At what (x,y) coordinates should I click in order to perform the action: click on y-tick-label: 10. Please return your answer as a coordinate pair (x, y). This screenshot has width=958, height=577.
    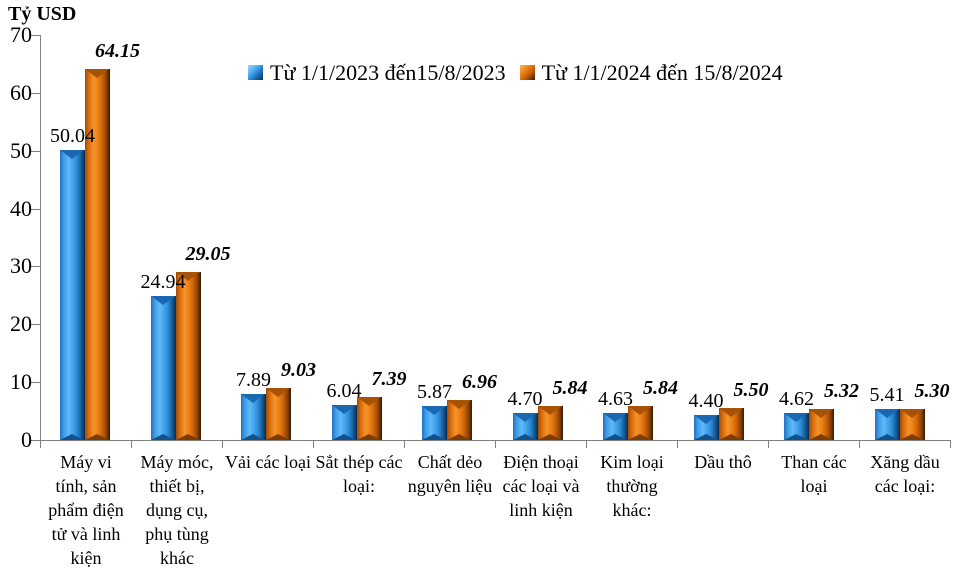
    Looking at the image, I should click on (21, 382).